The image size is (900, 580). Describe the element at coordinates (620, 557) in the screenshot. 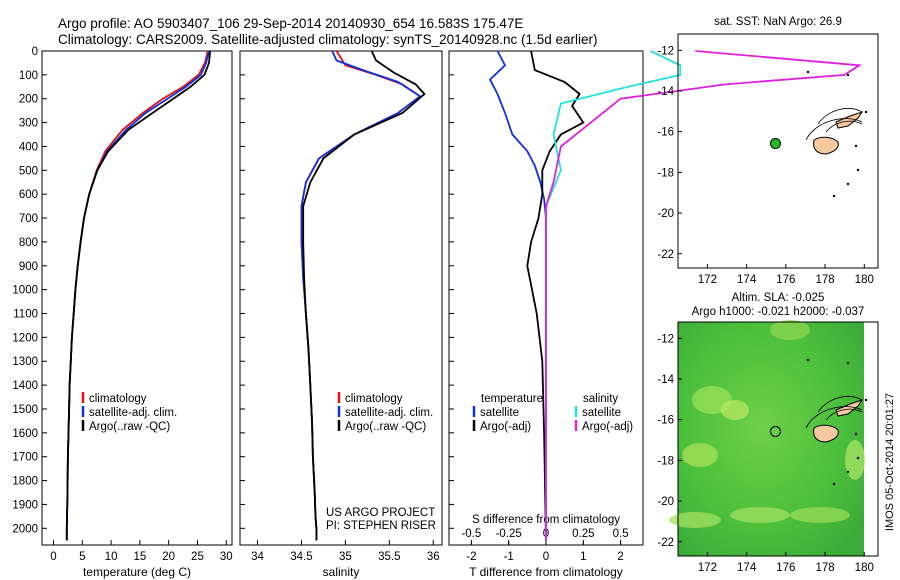

I see `difference-xtick-label: 2` at that location.